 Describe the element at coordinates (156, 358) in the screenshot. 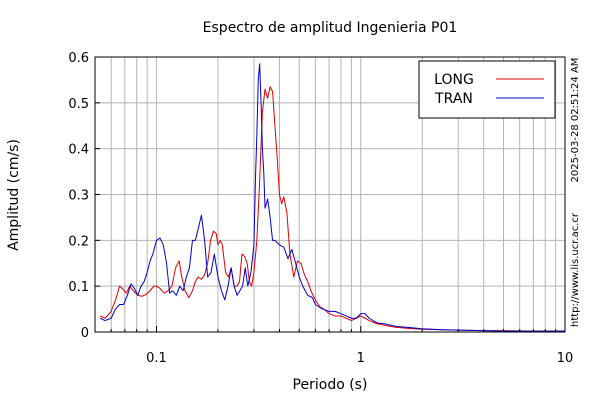

I see `x-tick-label: 0.1` at that location.